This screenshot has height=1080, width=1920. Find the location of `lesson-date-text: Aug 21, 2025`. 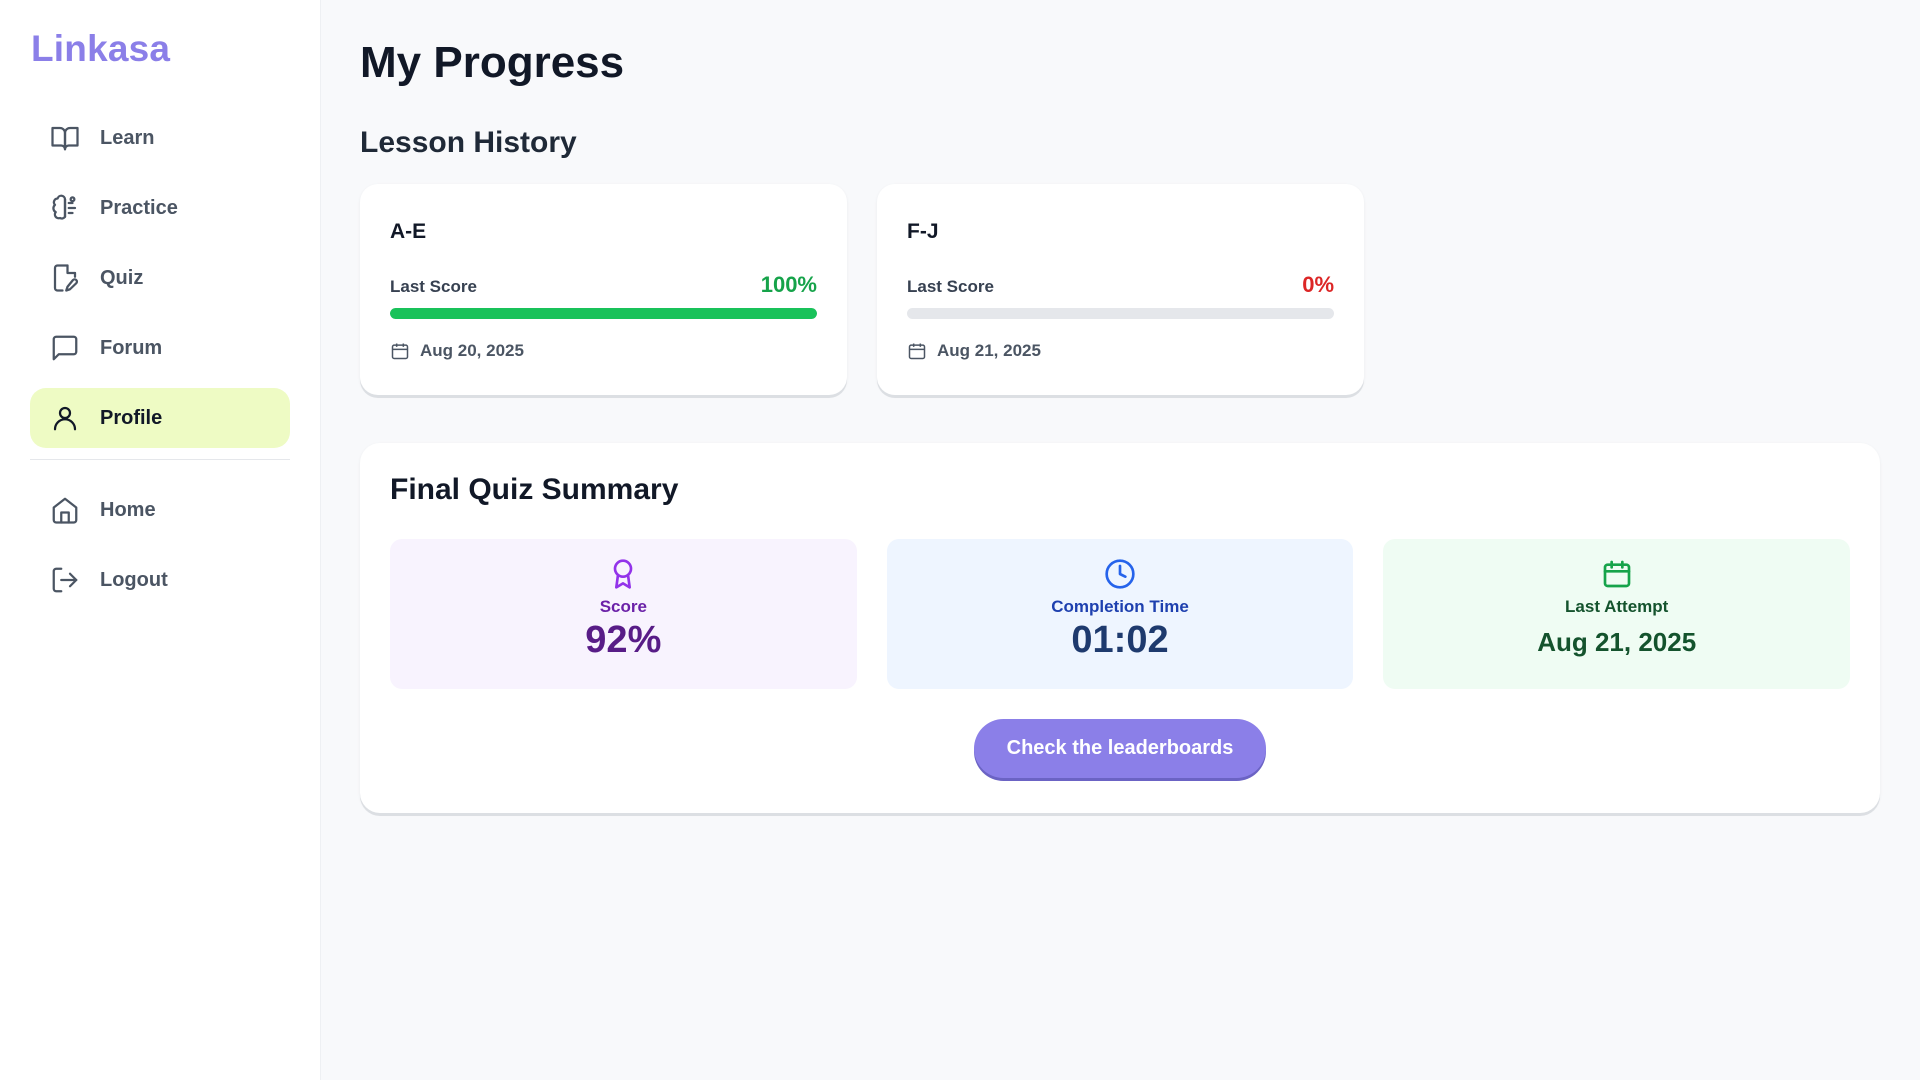

lesson-date-text: Aug 21, 2025 is located at coordinates (989, 350).